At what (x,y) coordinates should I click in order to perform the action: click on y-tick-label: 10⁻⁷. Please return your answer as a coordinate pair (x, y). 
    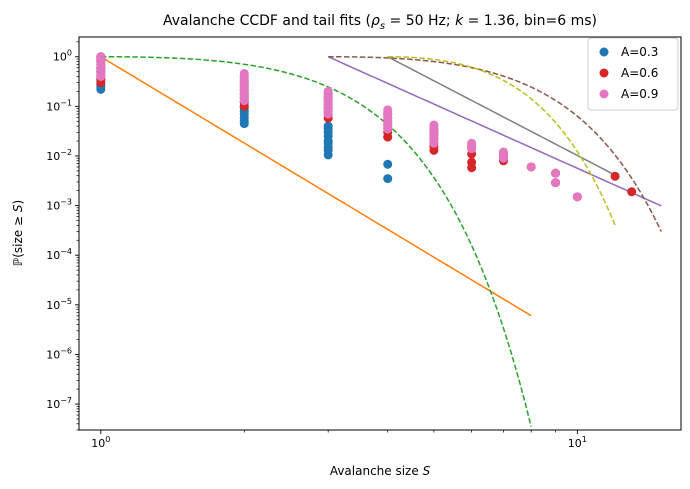
    Looking at the image, I should click on (59, 403).